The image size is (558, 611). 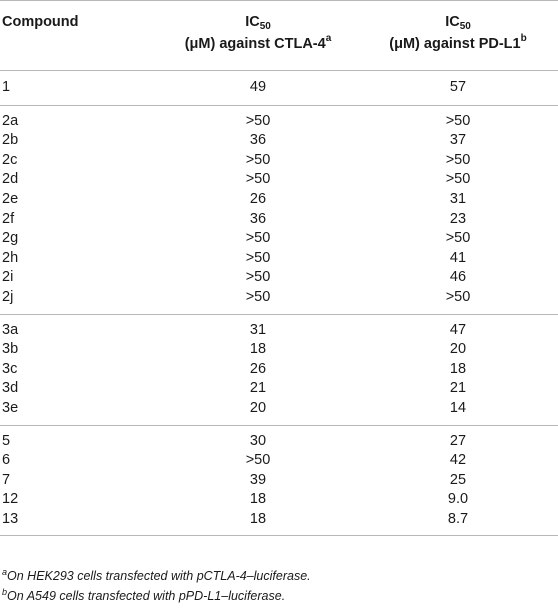 I want to click on table-row: 2d >50 >50, so click(x=279, y=180).